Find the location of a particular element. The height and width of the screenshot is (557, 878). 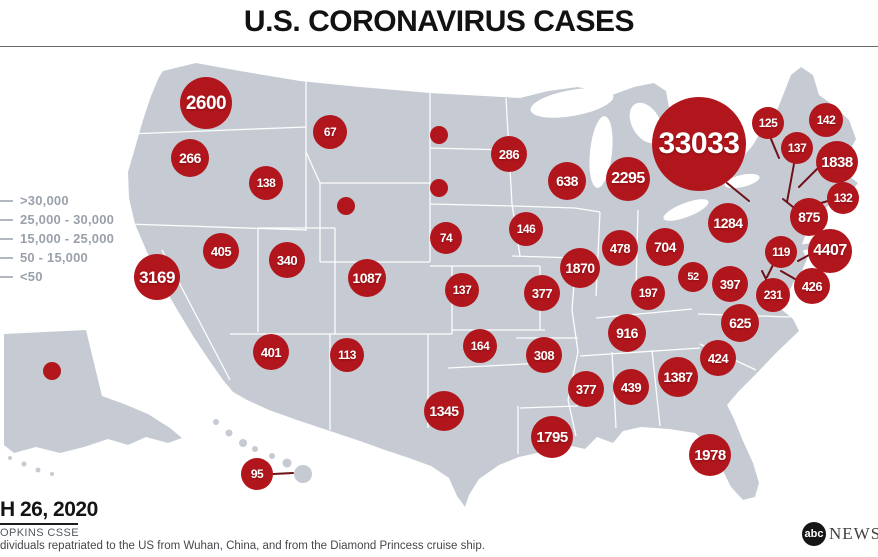

state-bubble-AL: 439 is located at coordinates (631, 387).